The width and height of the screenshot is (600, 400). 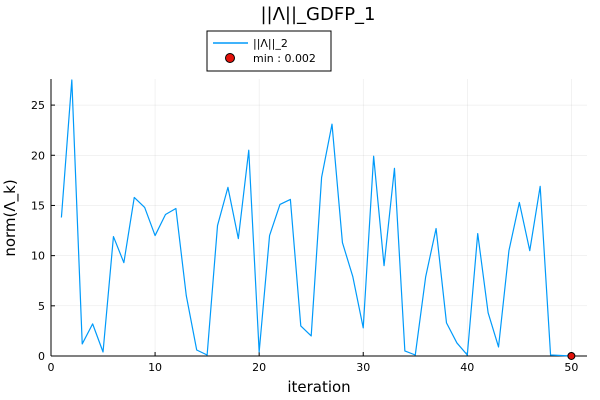 I want to click on x-tick-label: 30, so click(x=363, y=367).